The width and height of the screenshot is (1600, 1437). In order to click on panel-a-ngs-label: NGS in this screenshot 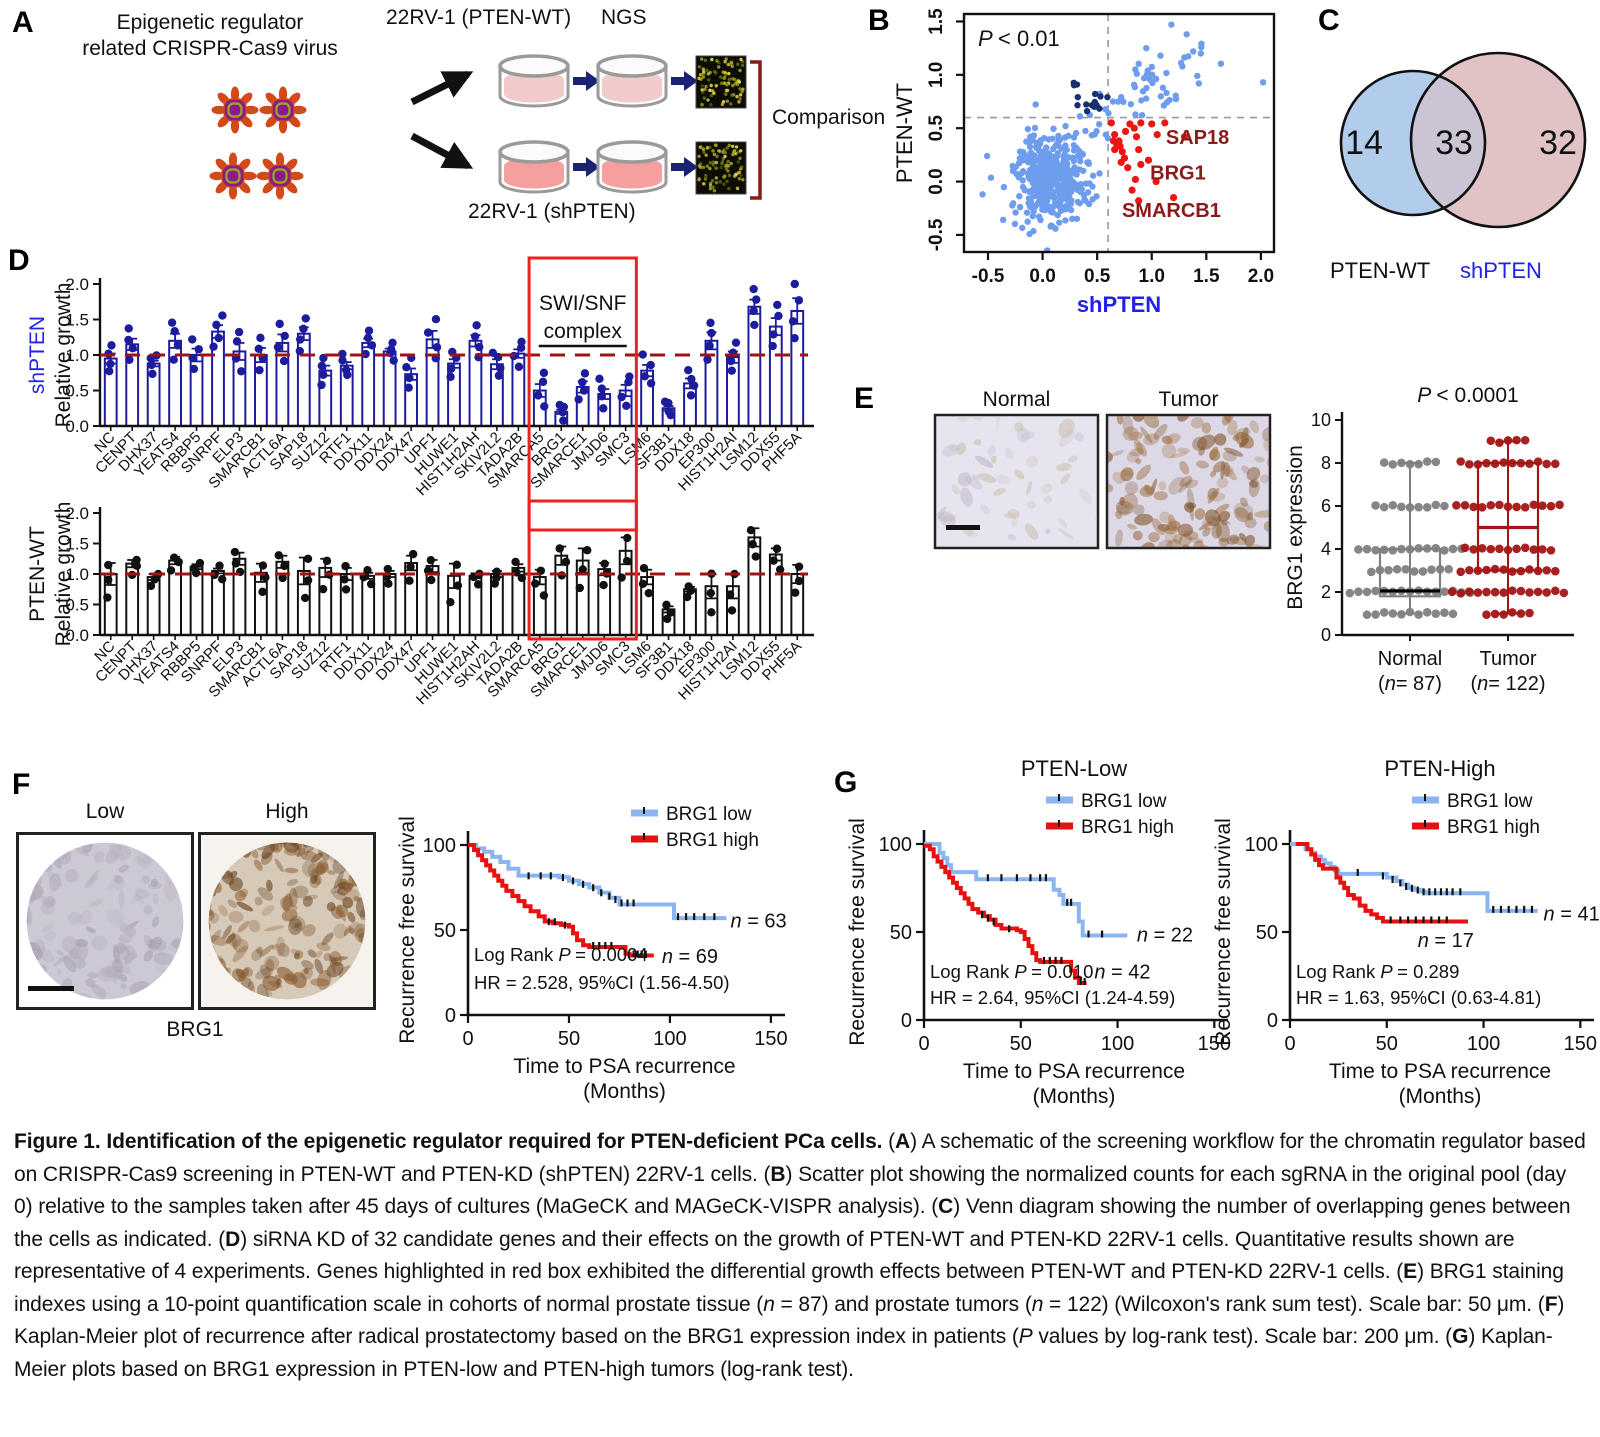, I will do `click(624, 17)`.